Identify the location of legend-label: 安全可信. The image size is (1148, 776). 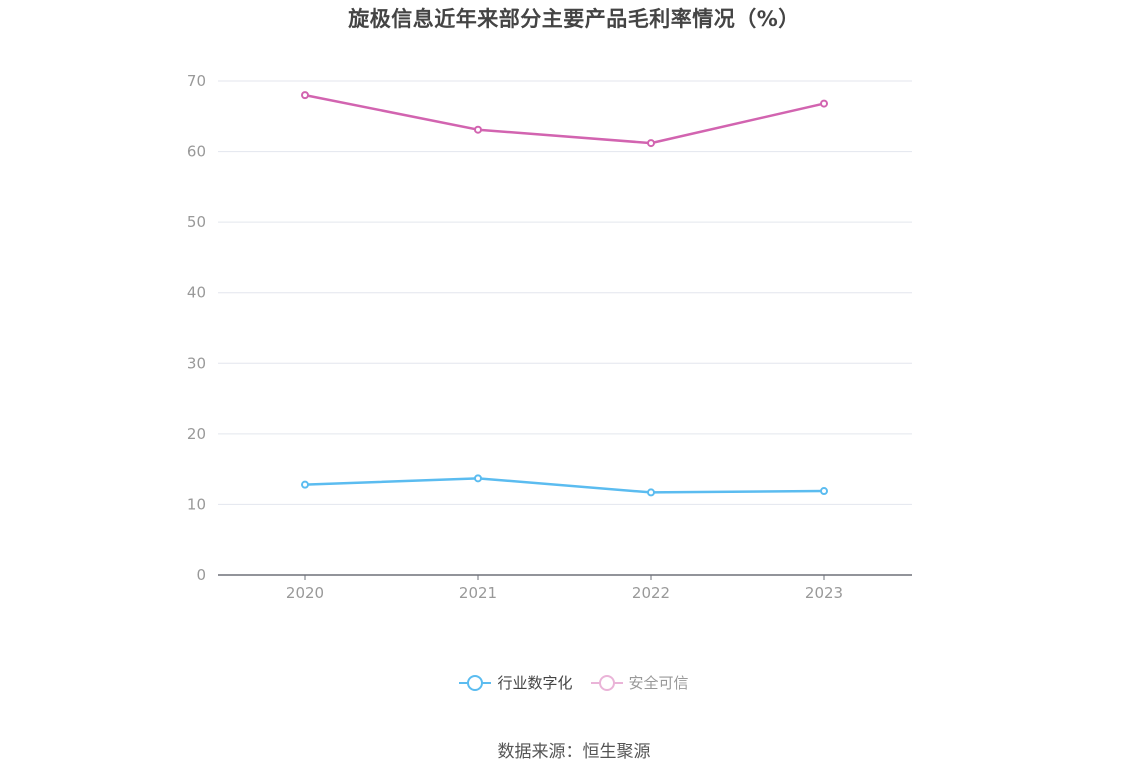
(658, 683).